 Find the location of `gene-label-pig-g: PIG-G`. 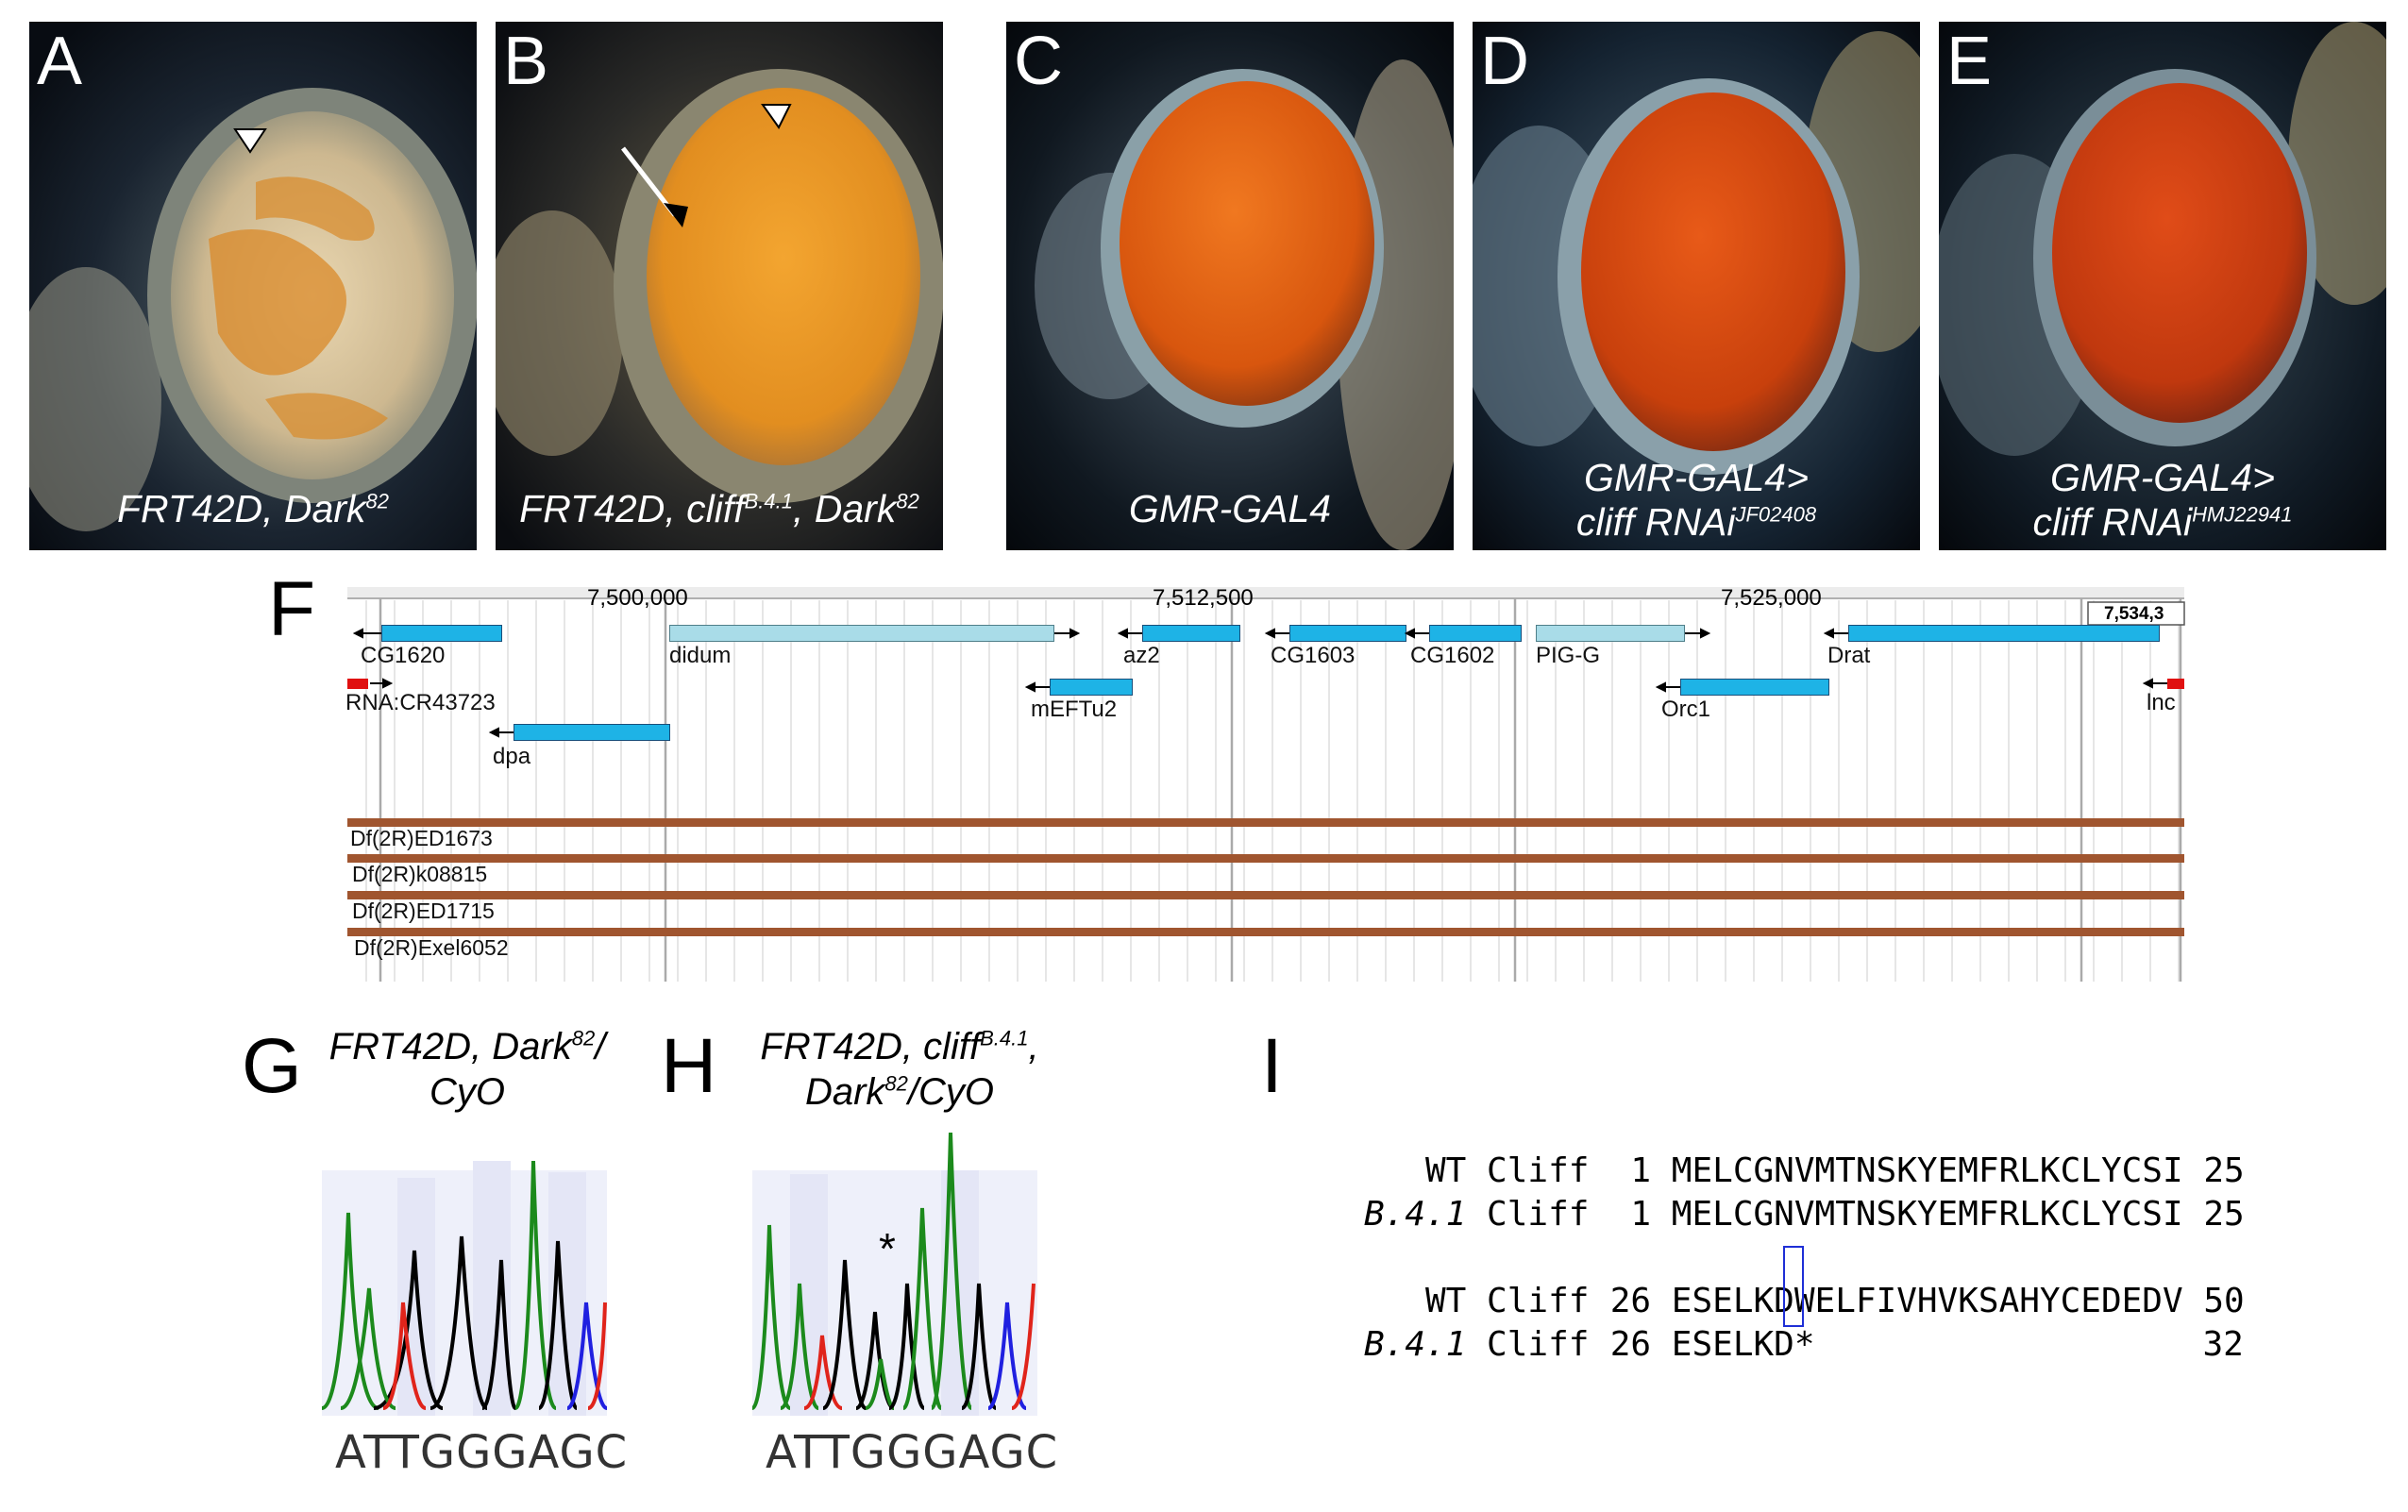

gene-label-pig-g: PIG-G is located at coordinates (1568, 655).